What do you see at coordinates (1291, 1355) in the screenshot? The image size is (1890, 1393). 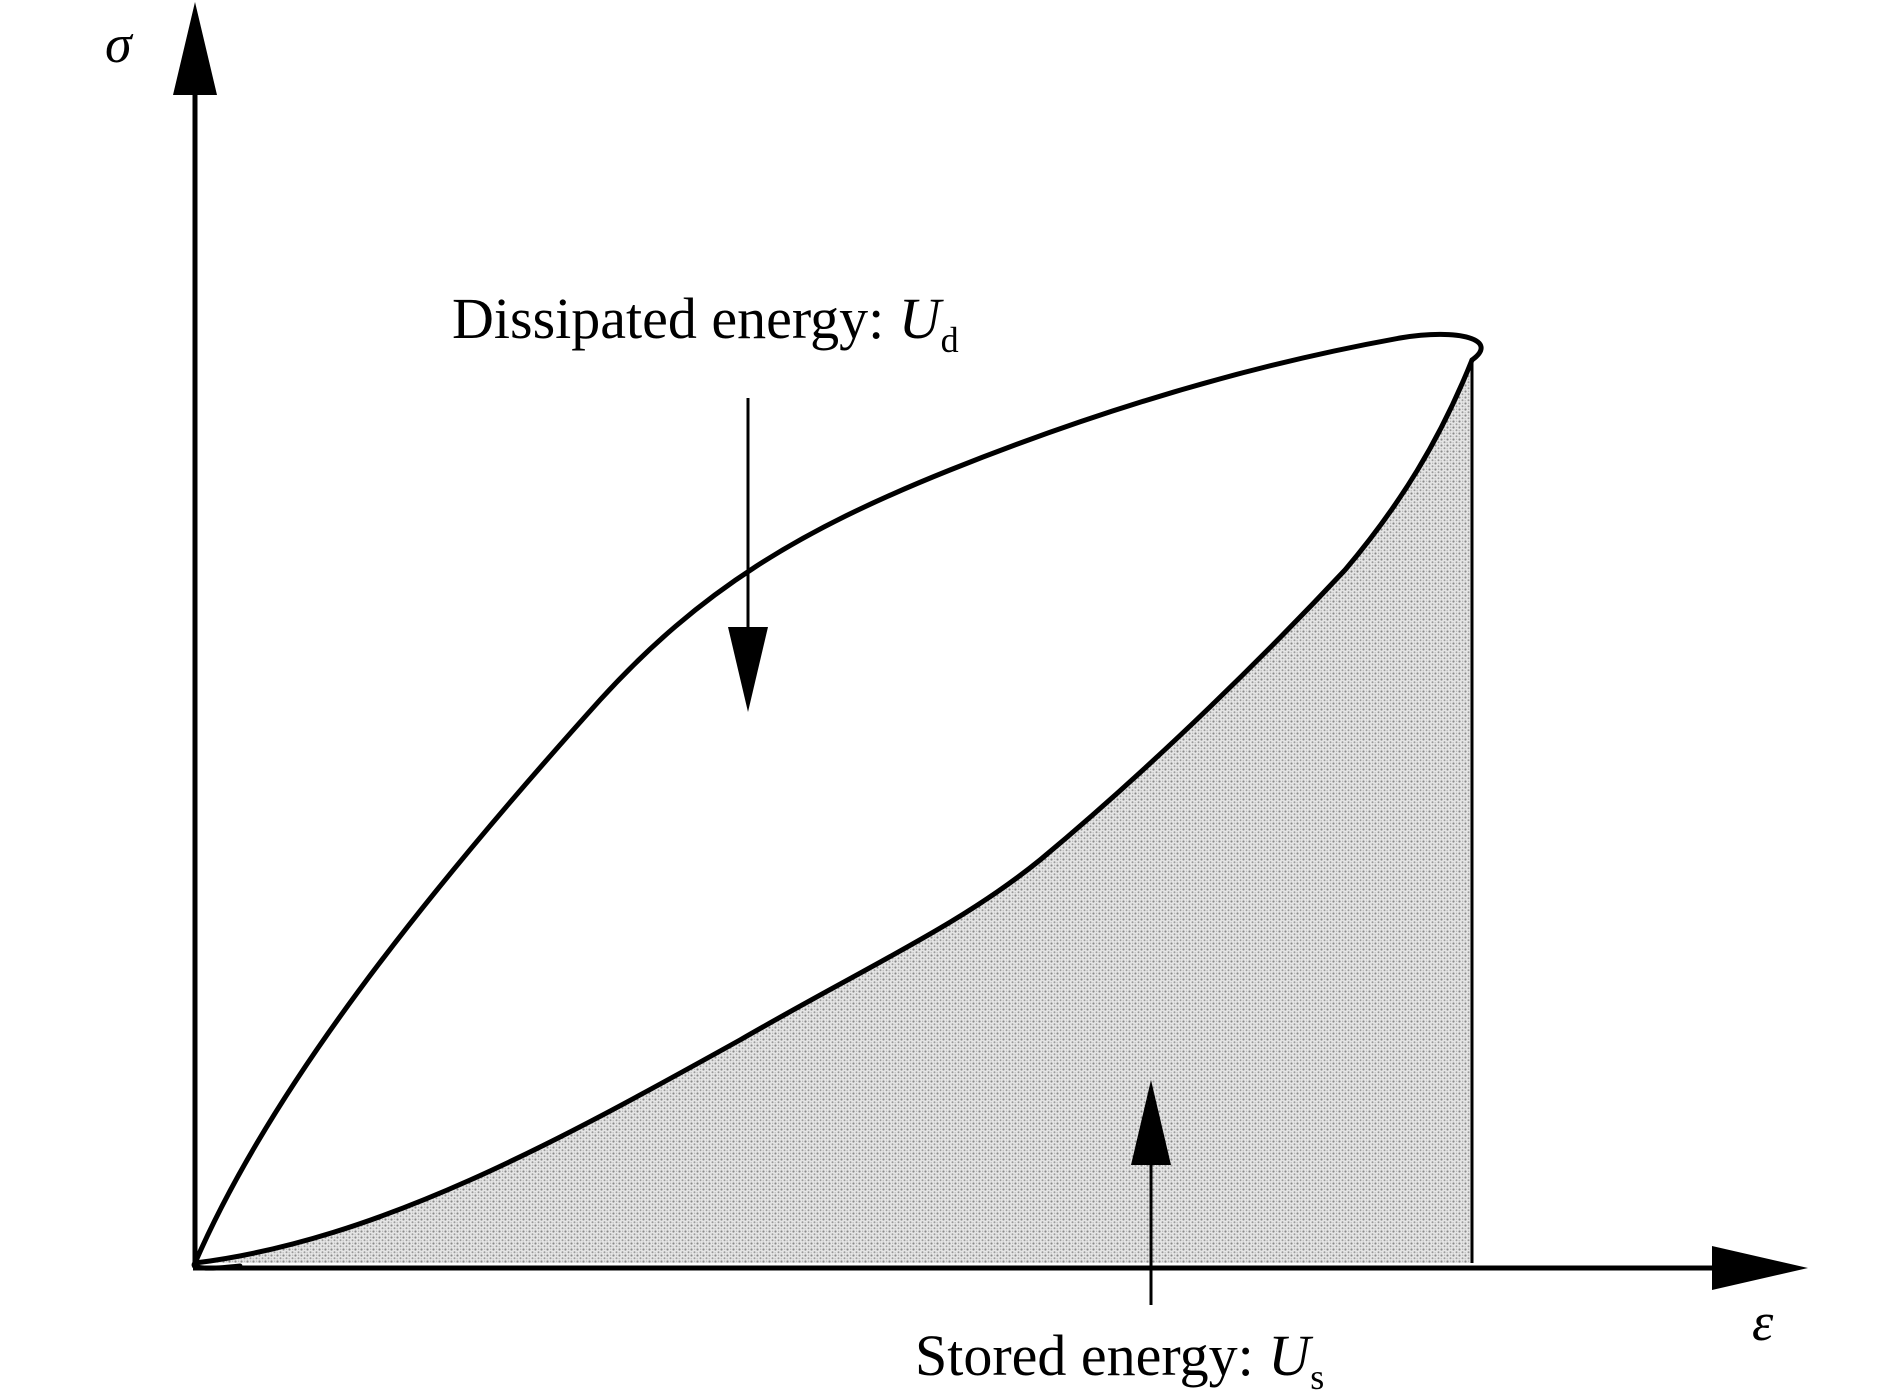 I see `stored-energy-symbol: U` at bounding box center [1291, 1355].